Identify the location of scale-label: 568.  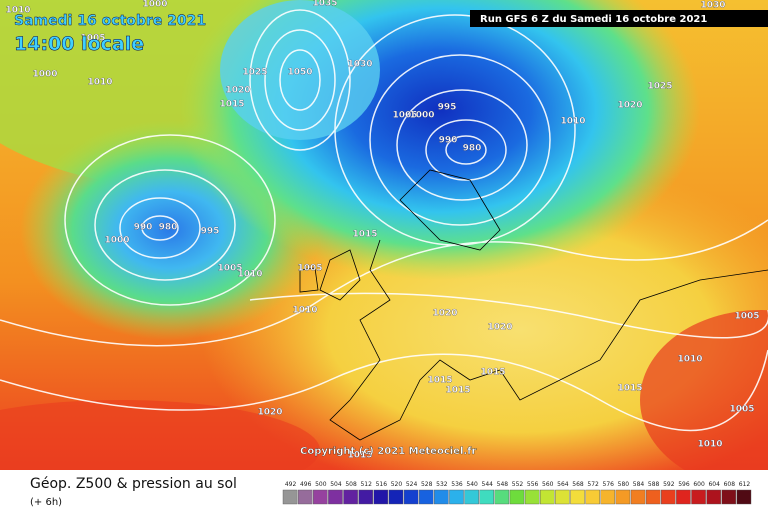
(578, 484).